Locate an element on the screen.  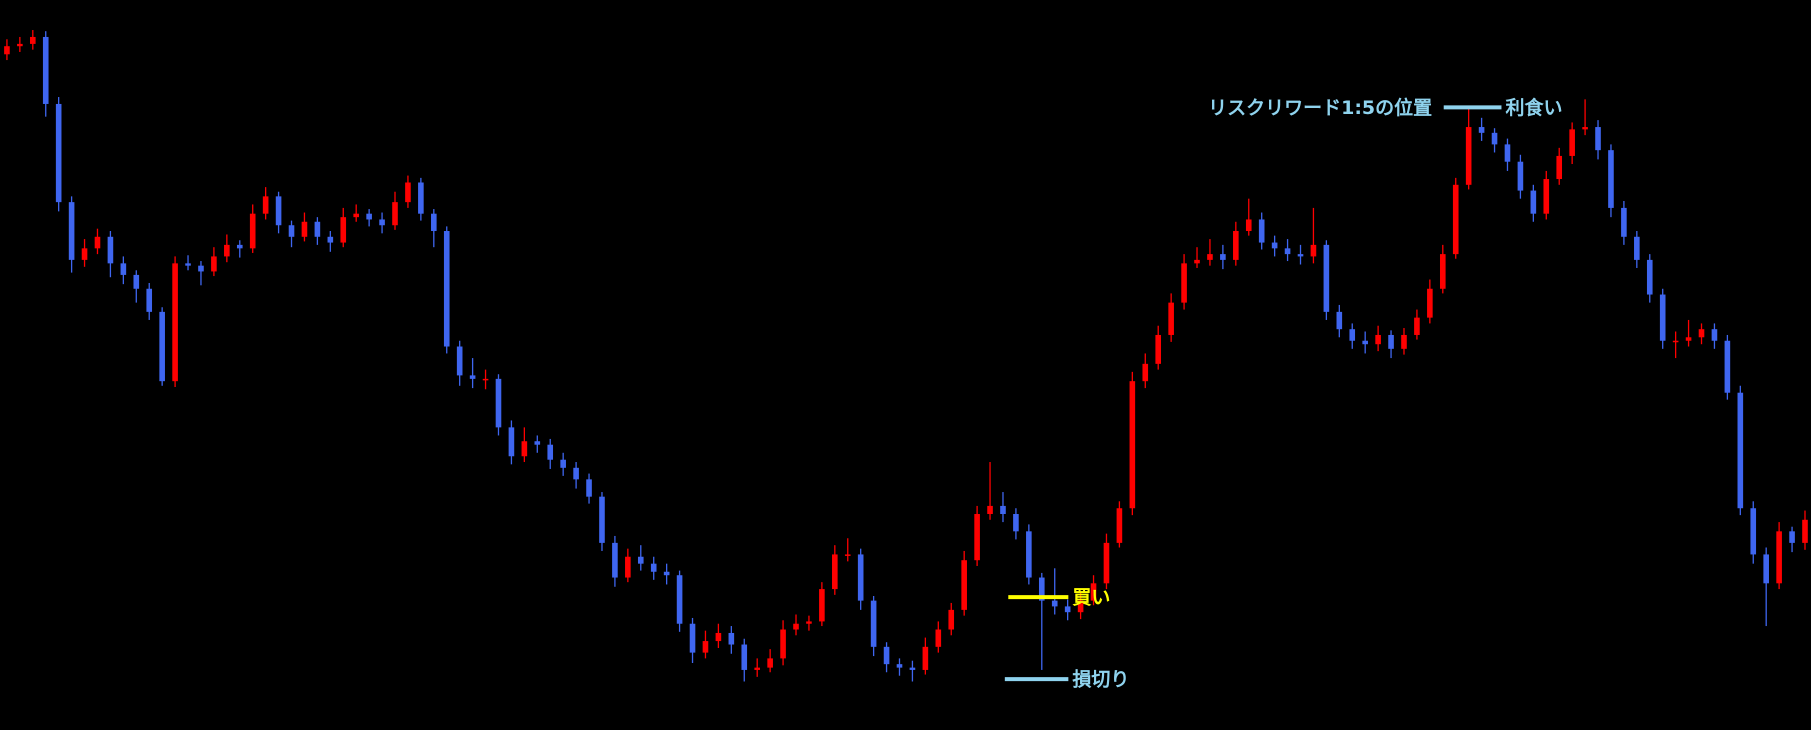
level-label: 買い is located at coordinates (1091, 598).